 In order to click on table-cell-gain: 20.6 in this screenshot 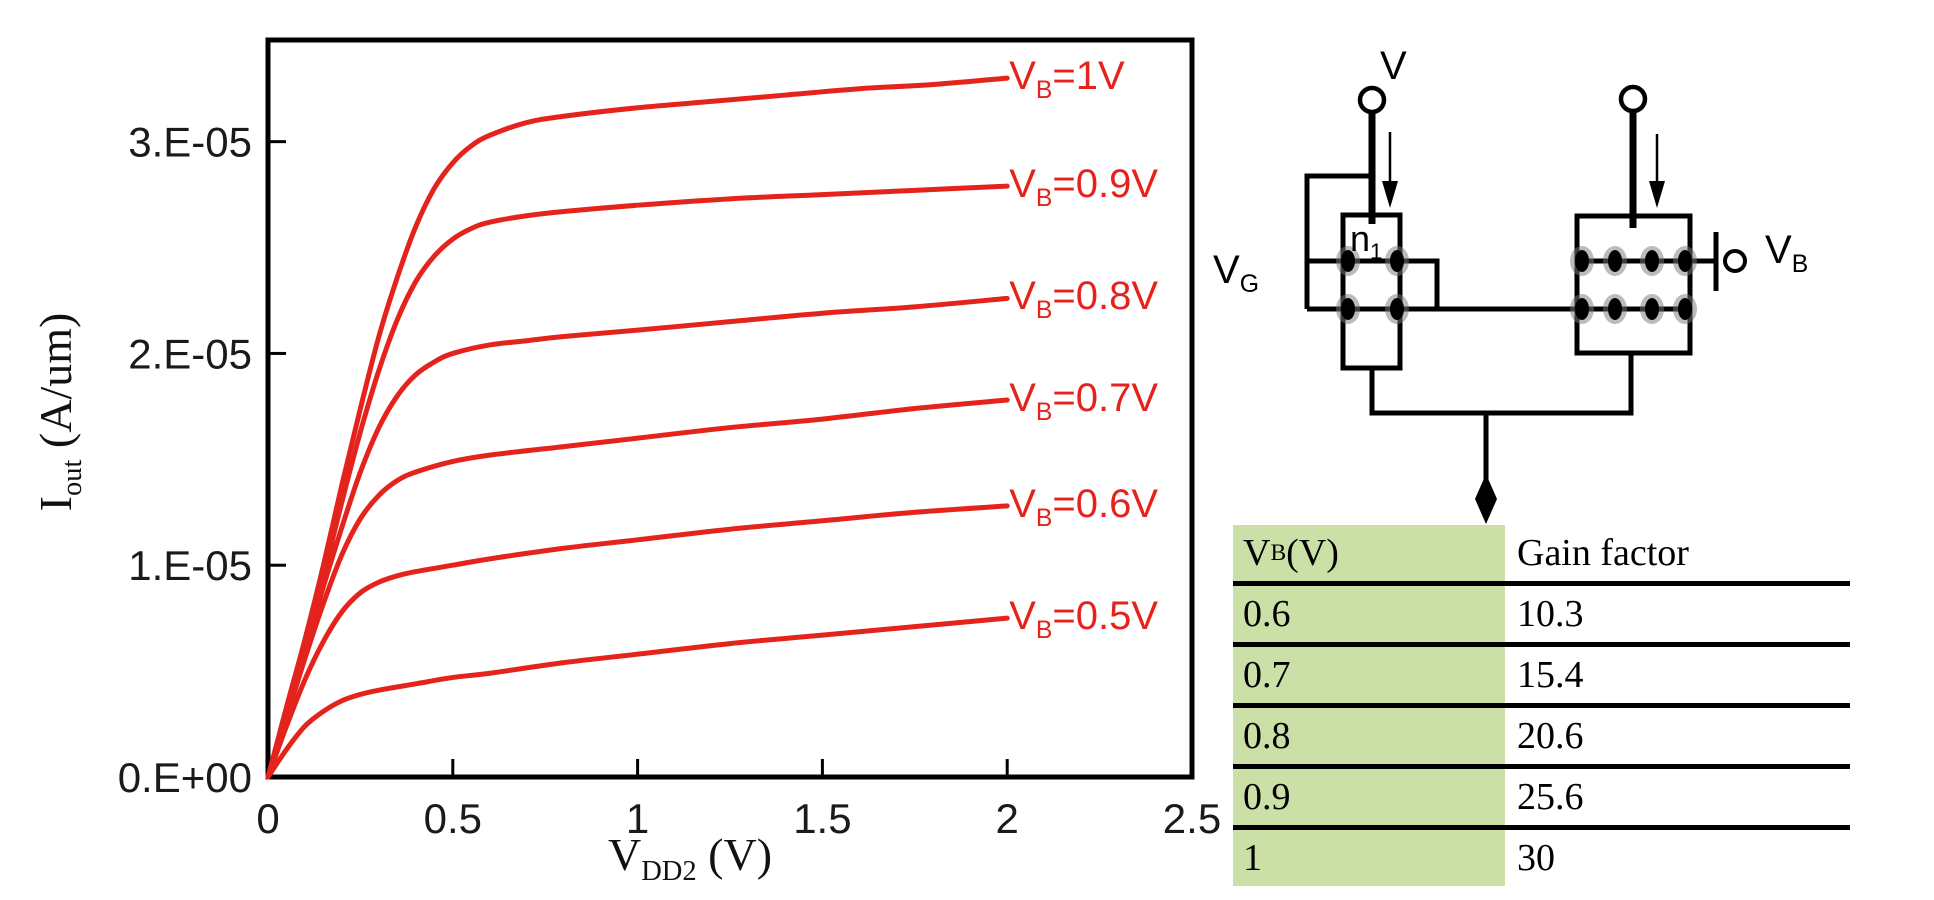, I will do `click(1677, 736)`.